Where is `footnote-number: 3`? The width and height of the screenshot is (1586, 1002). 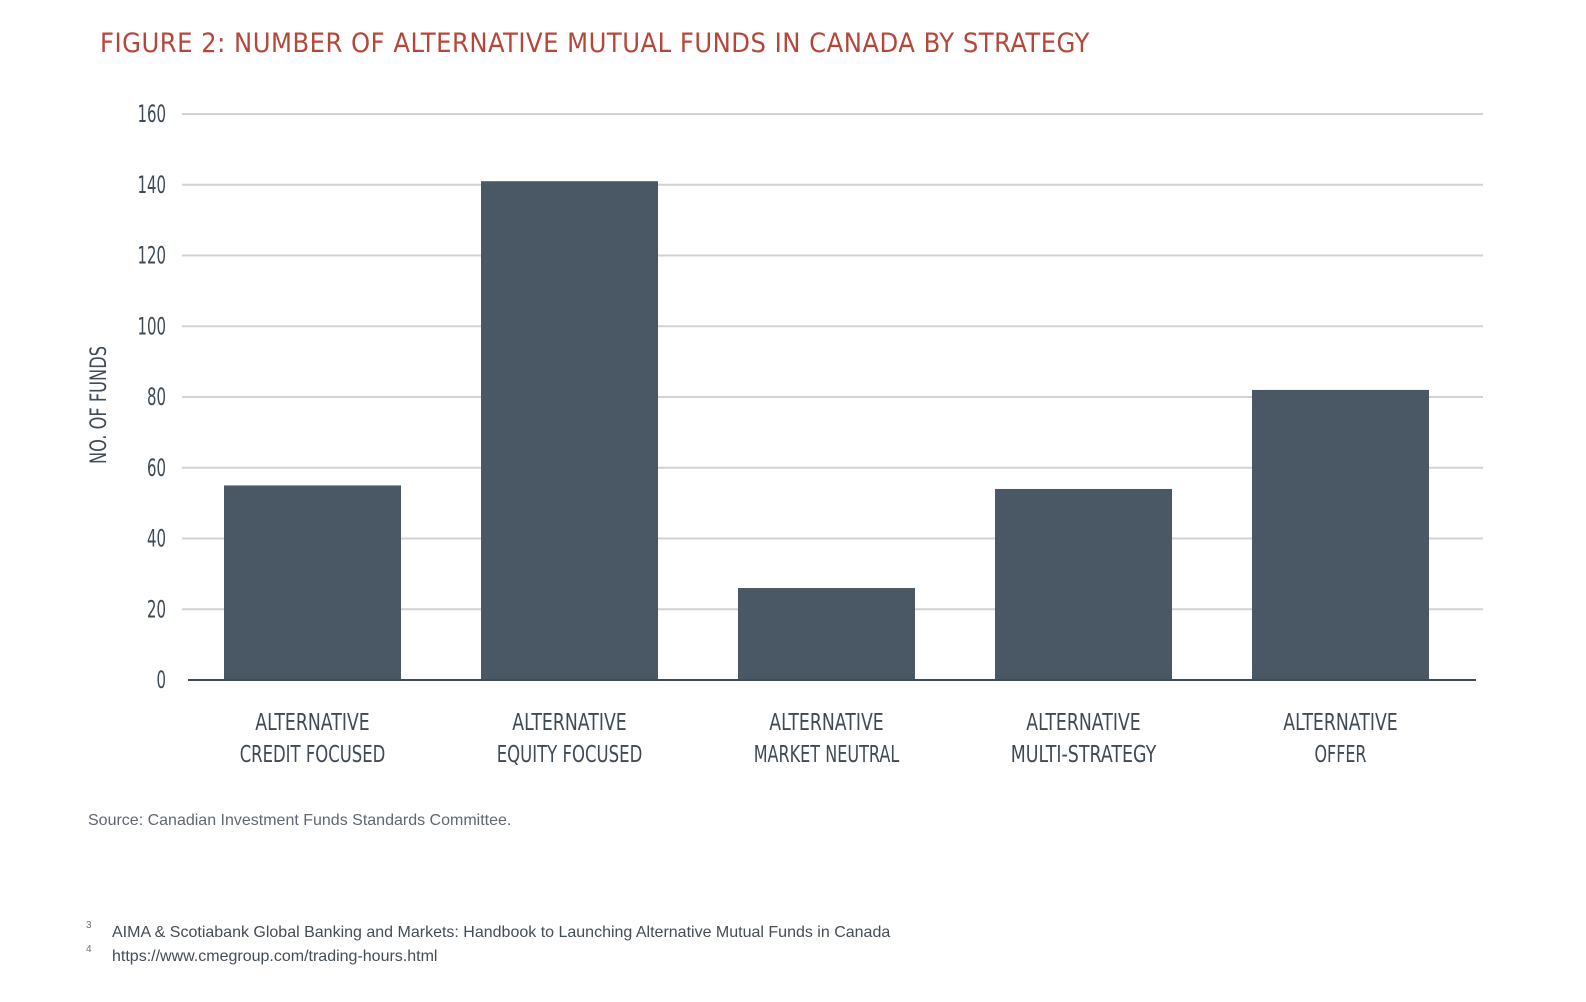 footnote-number: 3 is located at coordinates (89, 925).